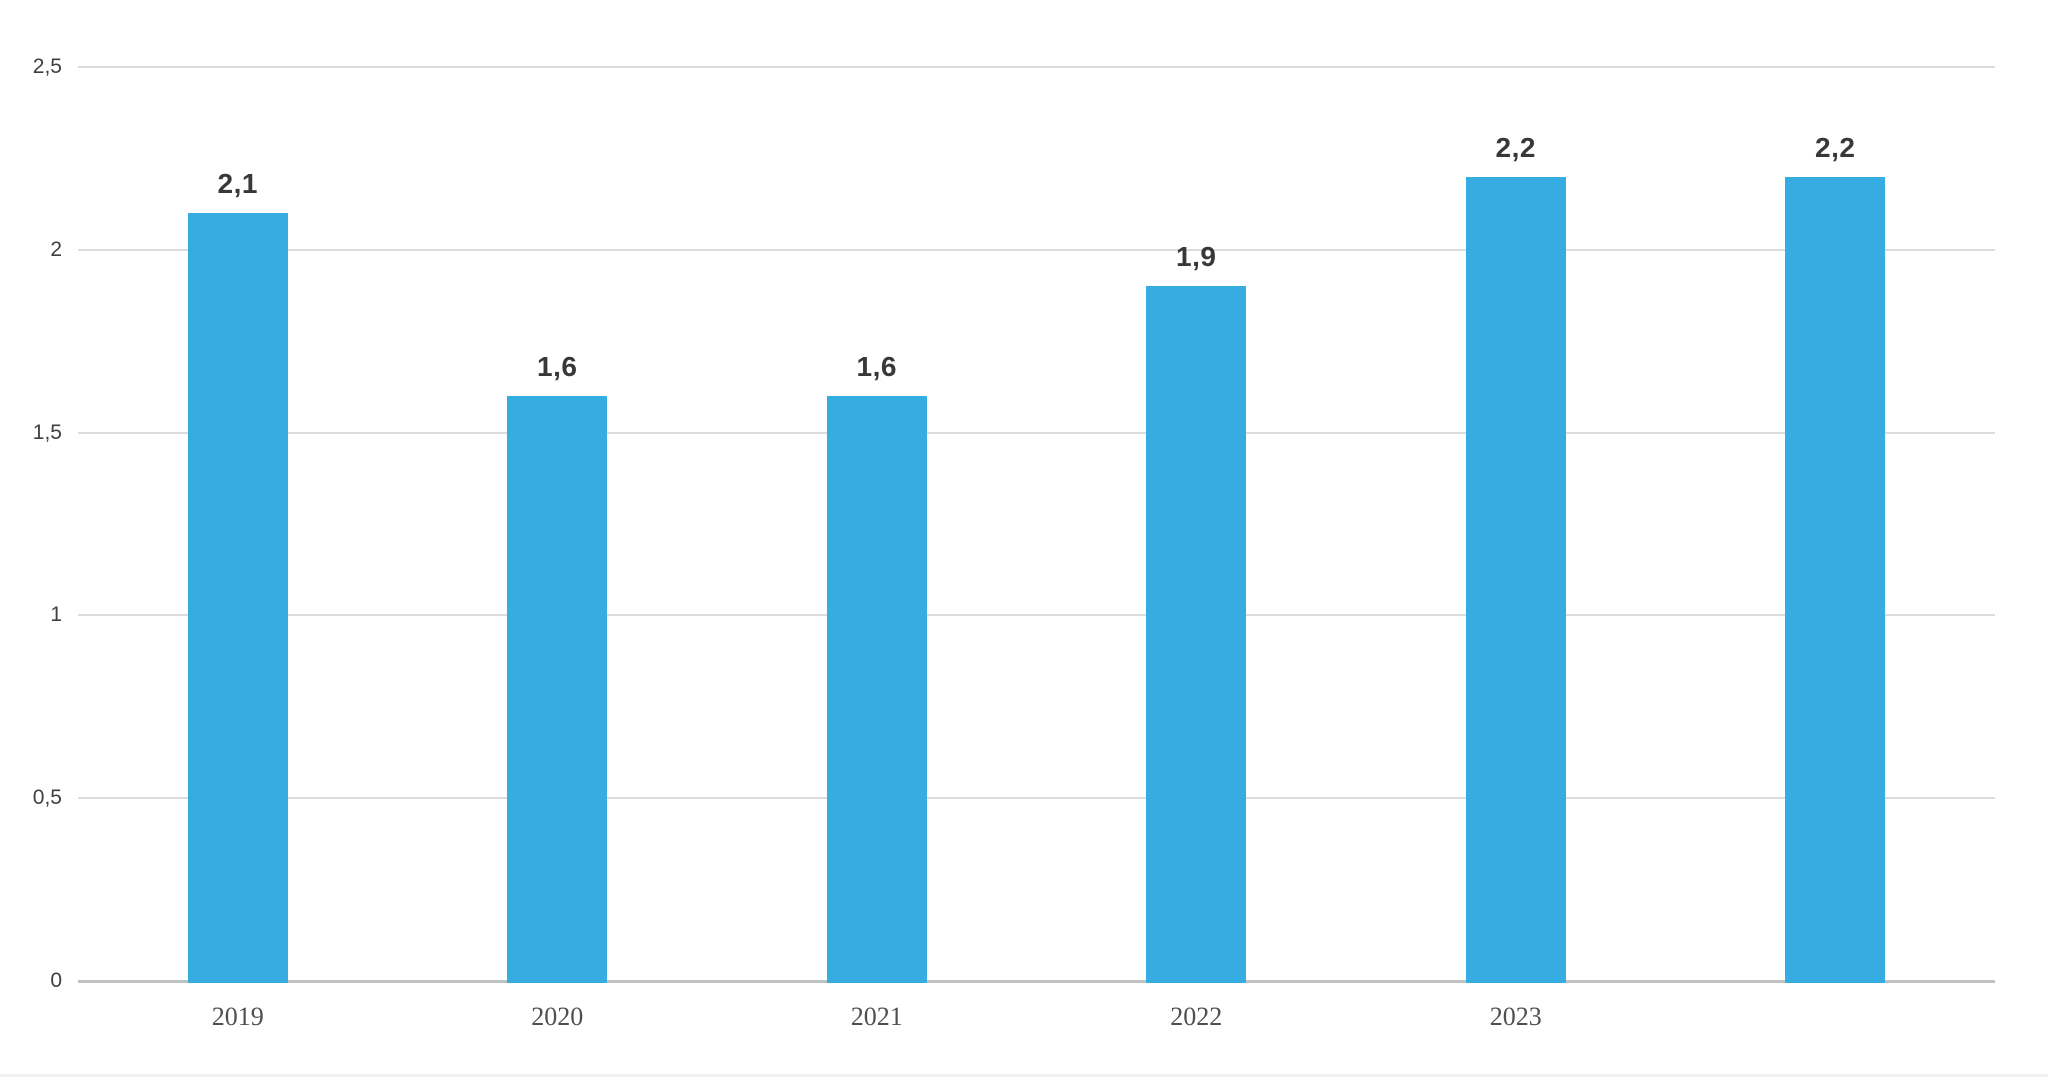 The image size is (2048, 1077). I want to click on x-axis-label: 2023, so click(1515, 1016).